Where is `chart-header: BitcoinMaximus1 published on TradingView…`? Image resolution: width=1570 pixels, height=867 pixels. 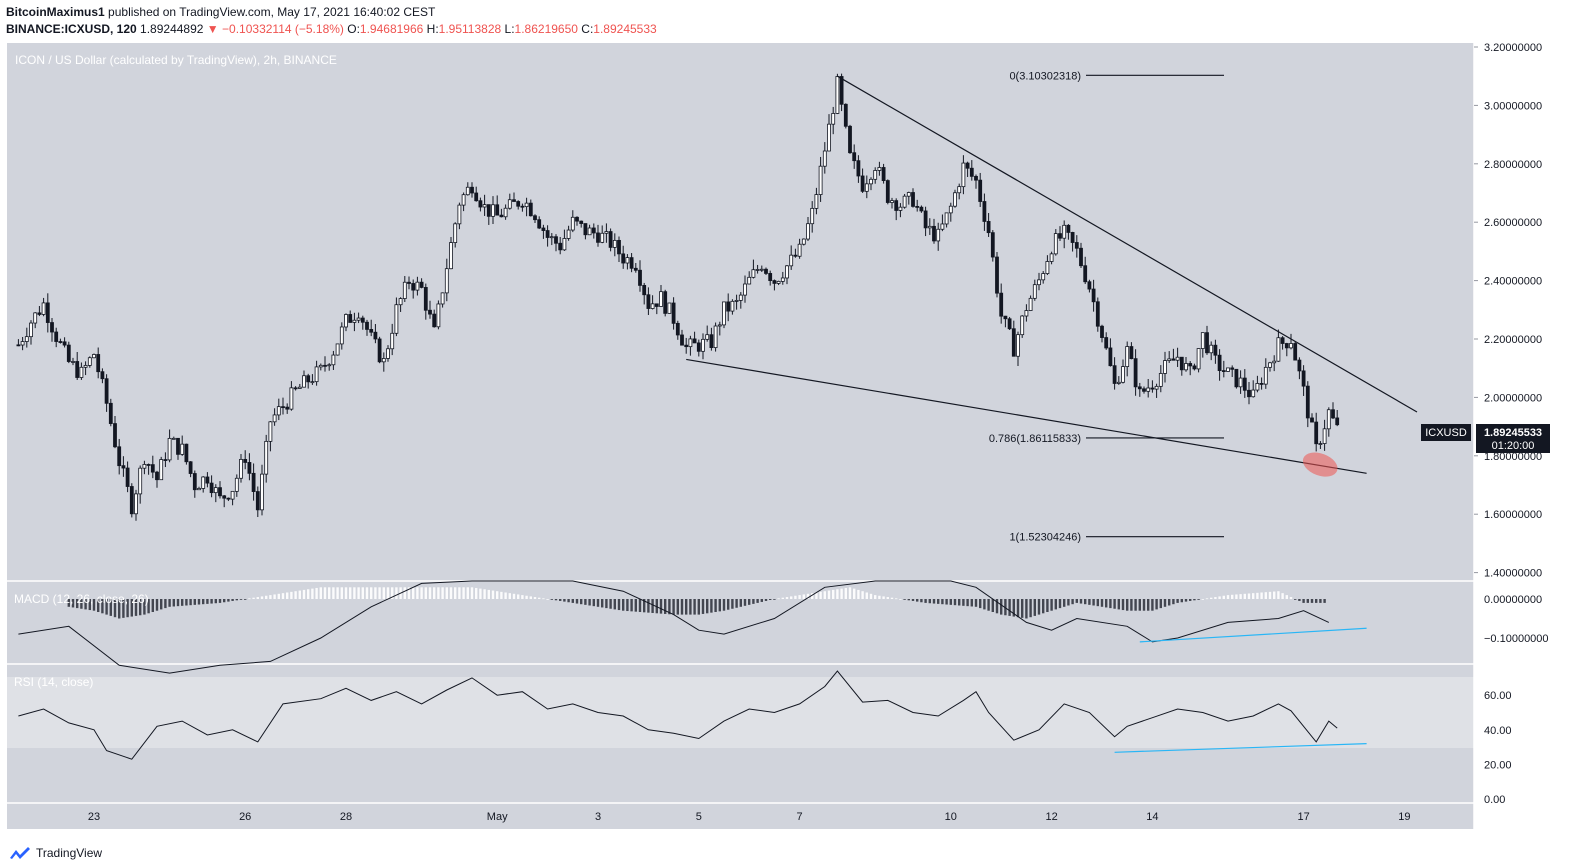
chart-header: BitcoinMaximus1 published on TradingView… is located at coordinates (331, 21).